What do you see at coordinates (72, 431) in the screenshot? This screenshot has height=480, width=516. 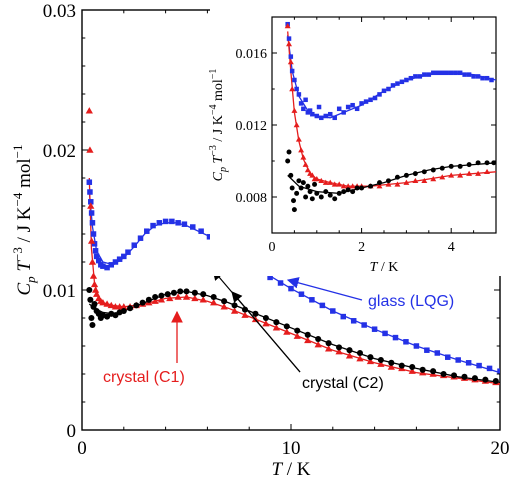 I see `main-ytick-label-0: 0` at bounding box center [72, 431].